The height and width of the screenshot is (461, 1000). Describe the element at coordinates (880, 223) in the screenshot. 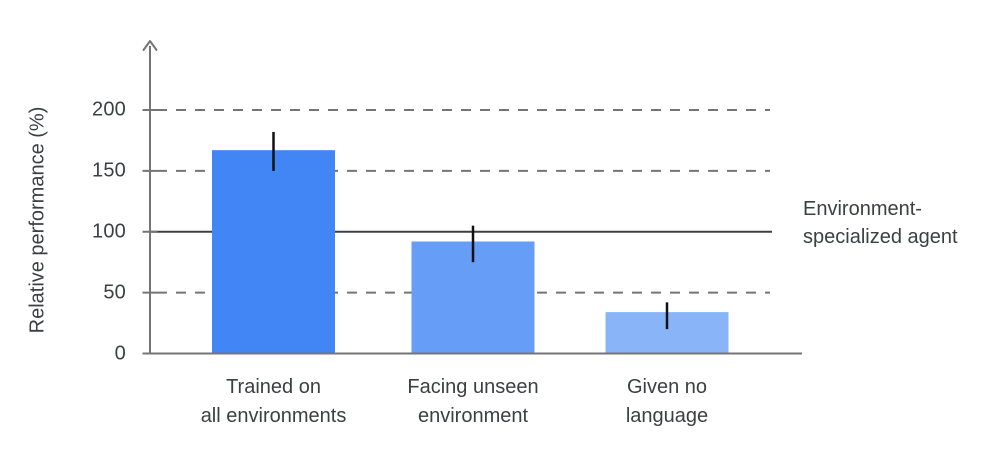

I see `reference-line-label: Environment- specialized agent` at that location.